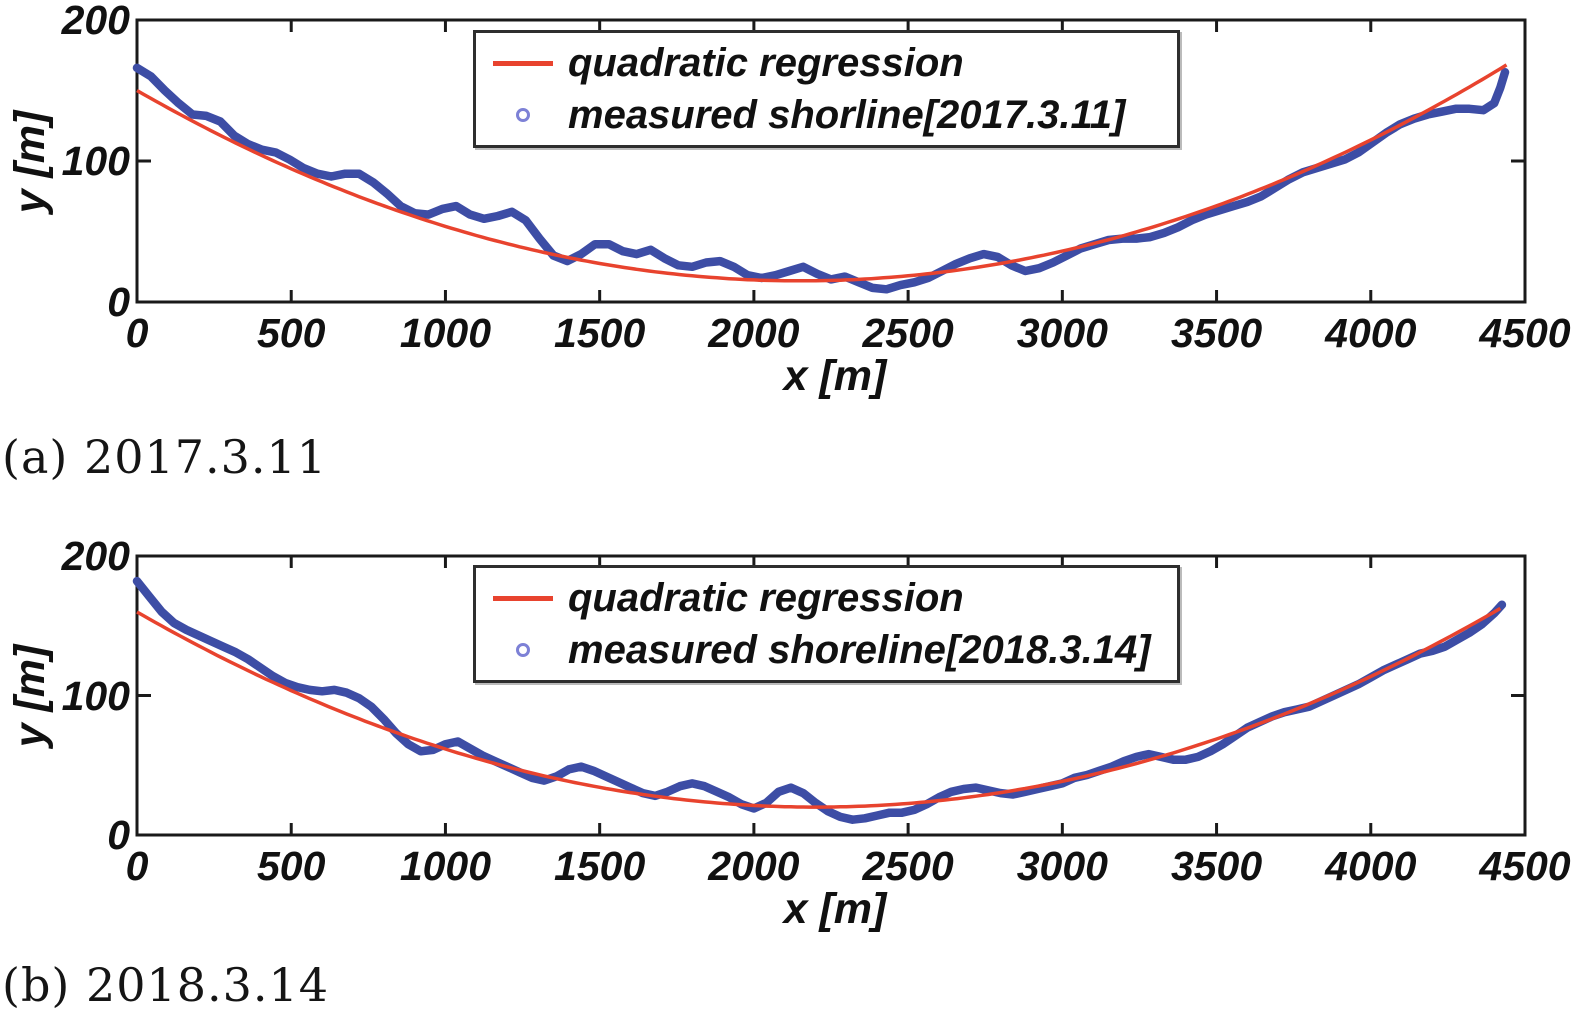 This screenshot has width=1578, height=1023. I want to click on legend-b-row-measured: measured shoreline[2018.3.14], so click(826, 650).